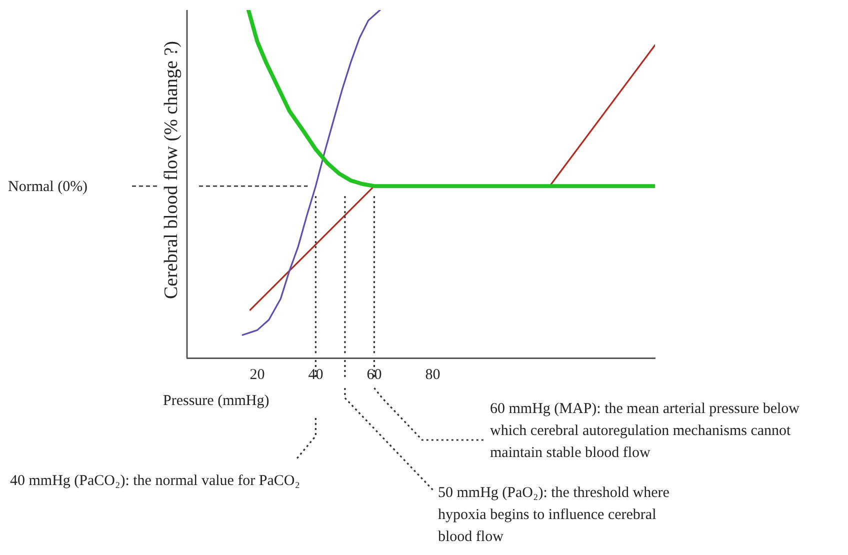 This screenshot has width=848, height=555. What do you see at coordinates (374, 374) in the screenshot?
I see `x-tick-label: 60` at bounding box center [374, 374].